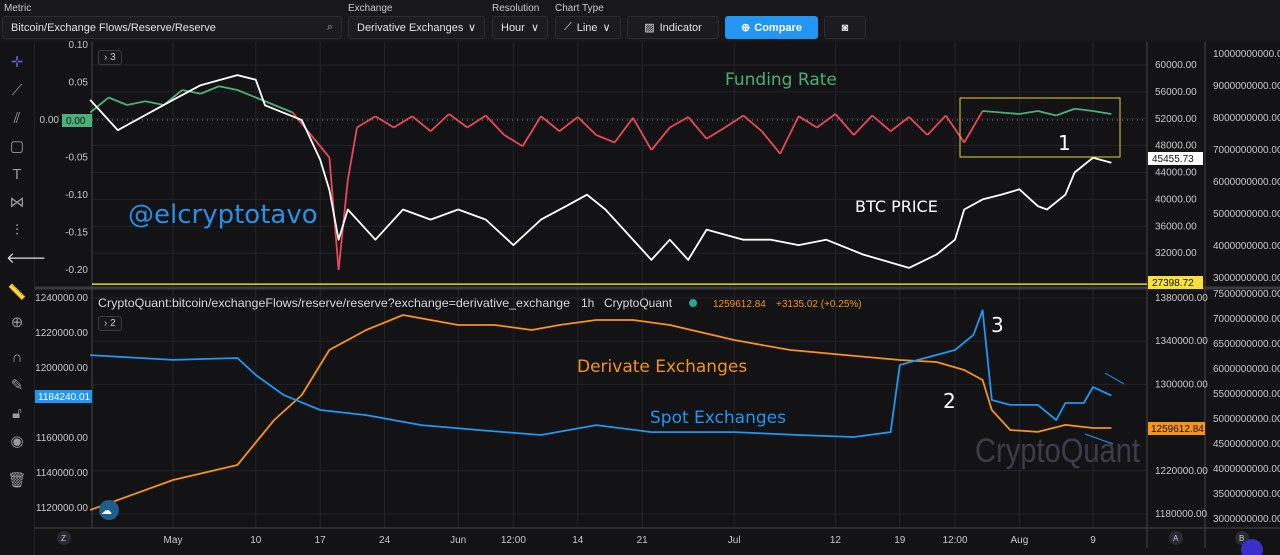 The height and width of the screenshot is (555, 1280). I want to click on scale-a-button, so click(1176, 538).